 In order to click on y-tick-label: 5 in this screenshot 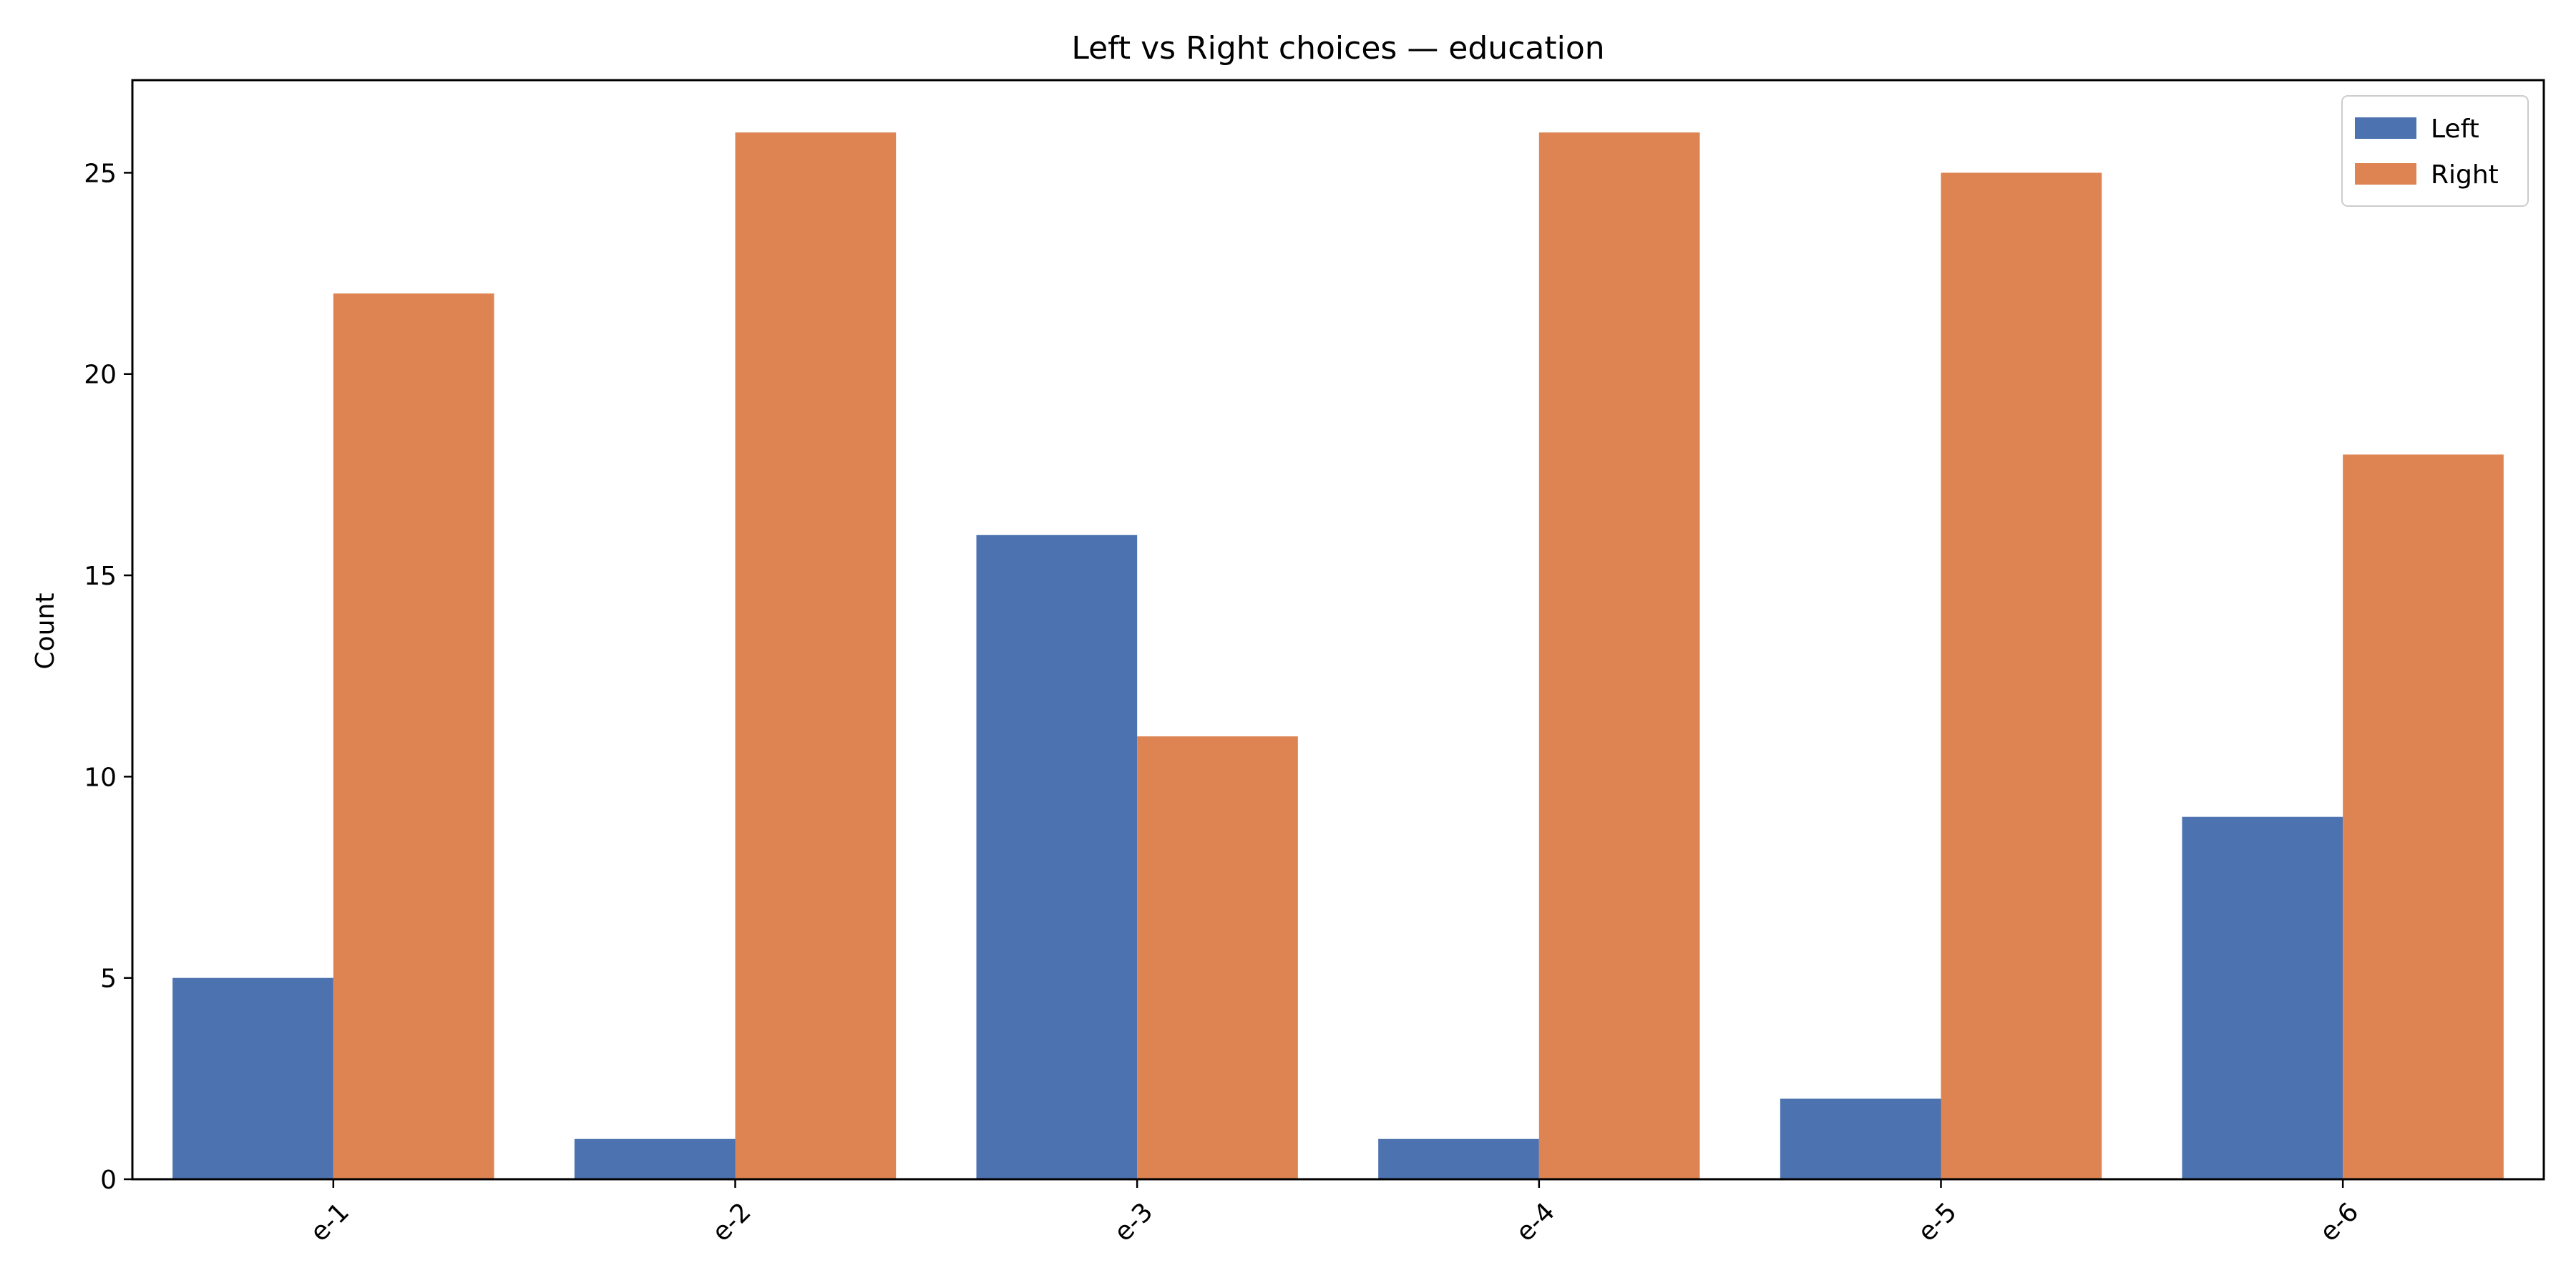, I will do `click(108, 979)`.